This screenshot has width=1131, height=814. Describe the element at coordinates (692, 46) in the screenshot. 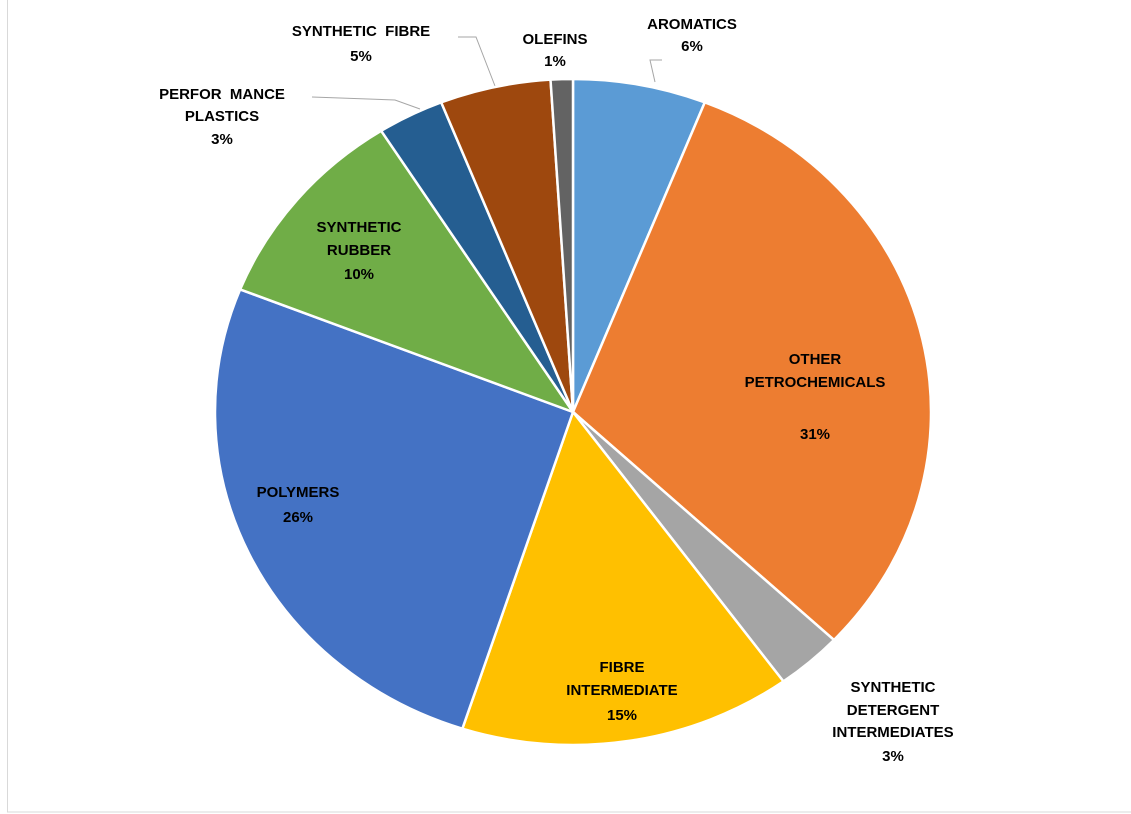

I see `value-label: 6%` at that location.